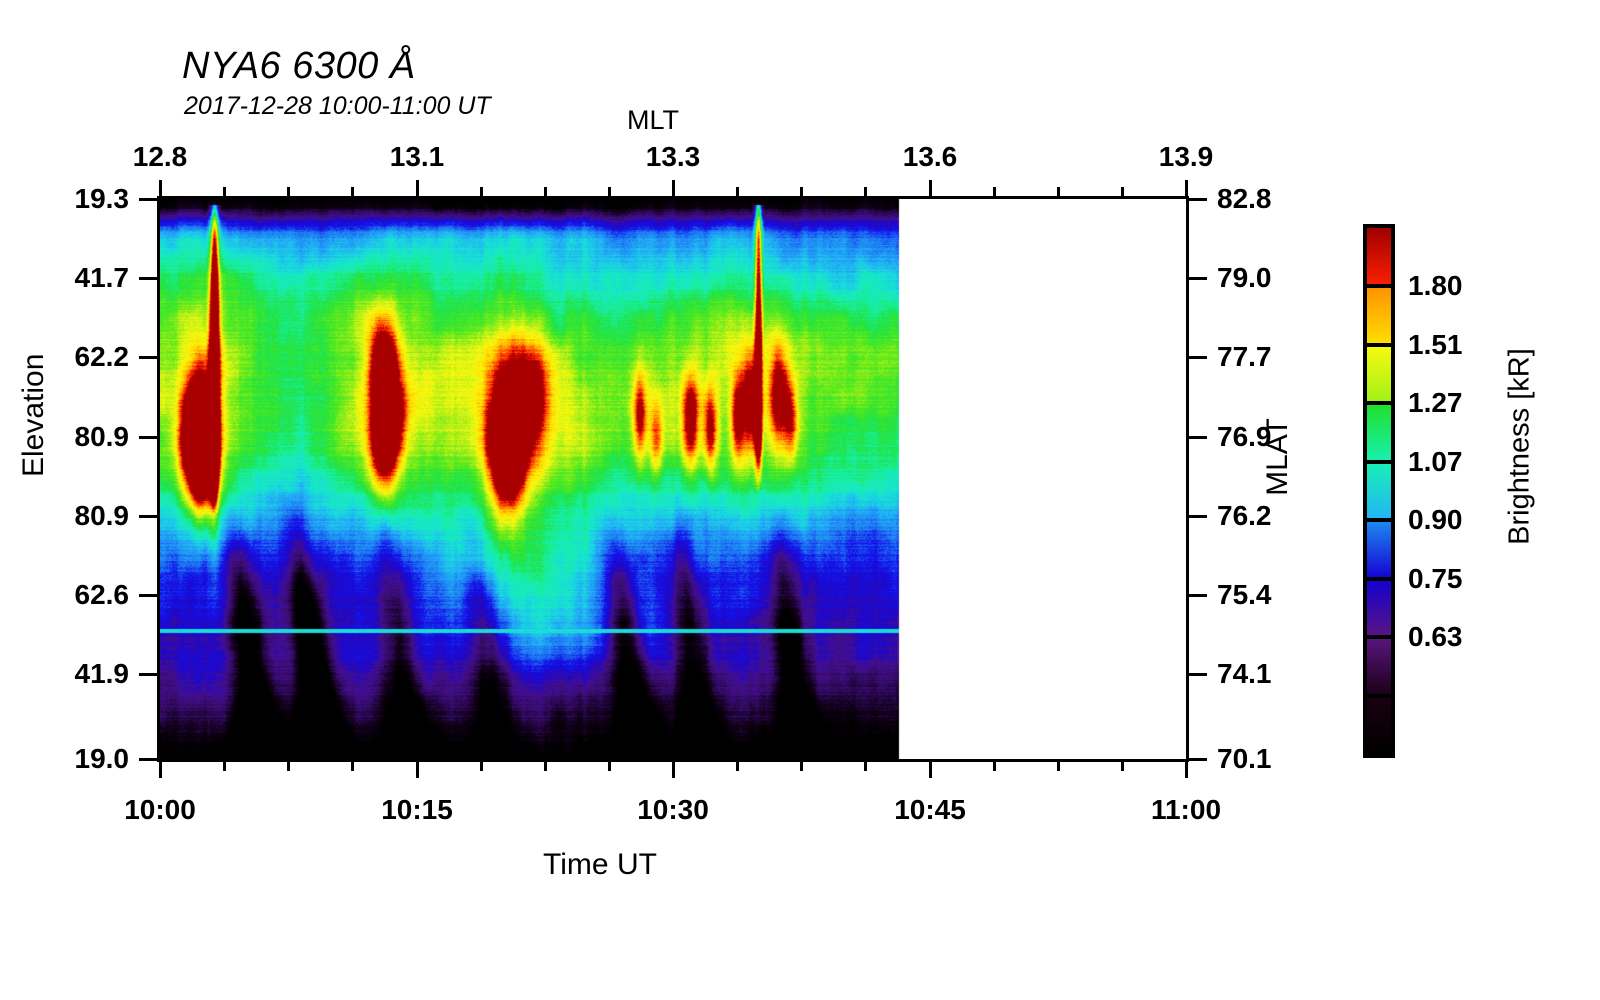 The height and width of the screenshot is (1000, 1600). Describe the element at coordinates (417, 156) in the screenshot. I see `top-tick-label: 13.1` at that location.